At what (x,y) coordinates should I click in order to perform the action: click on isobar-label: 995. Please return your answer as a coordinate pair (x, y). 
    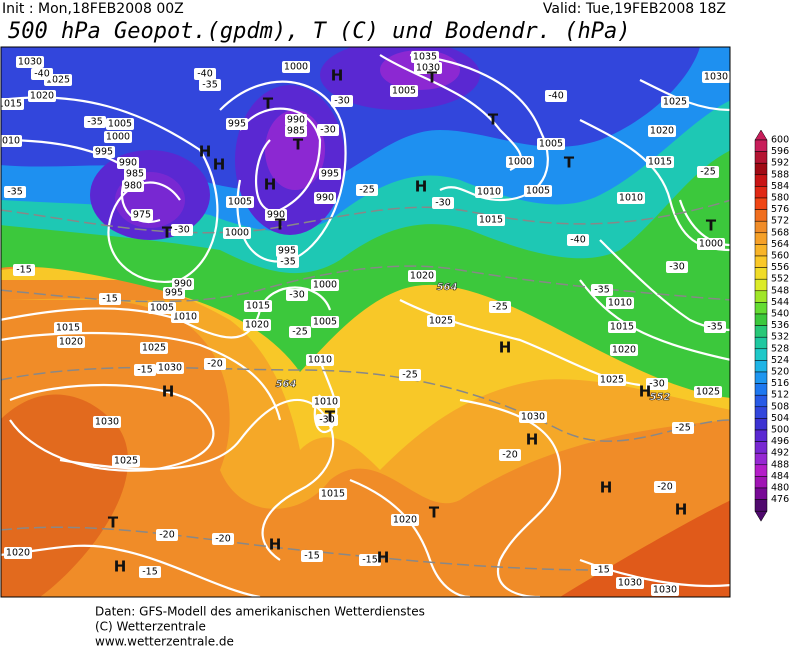
    Looking at the image, I should click on (104, 152).